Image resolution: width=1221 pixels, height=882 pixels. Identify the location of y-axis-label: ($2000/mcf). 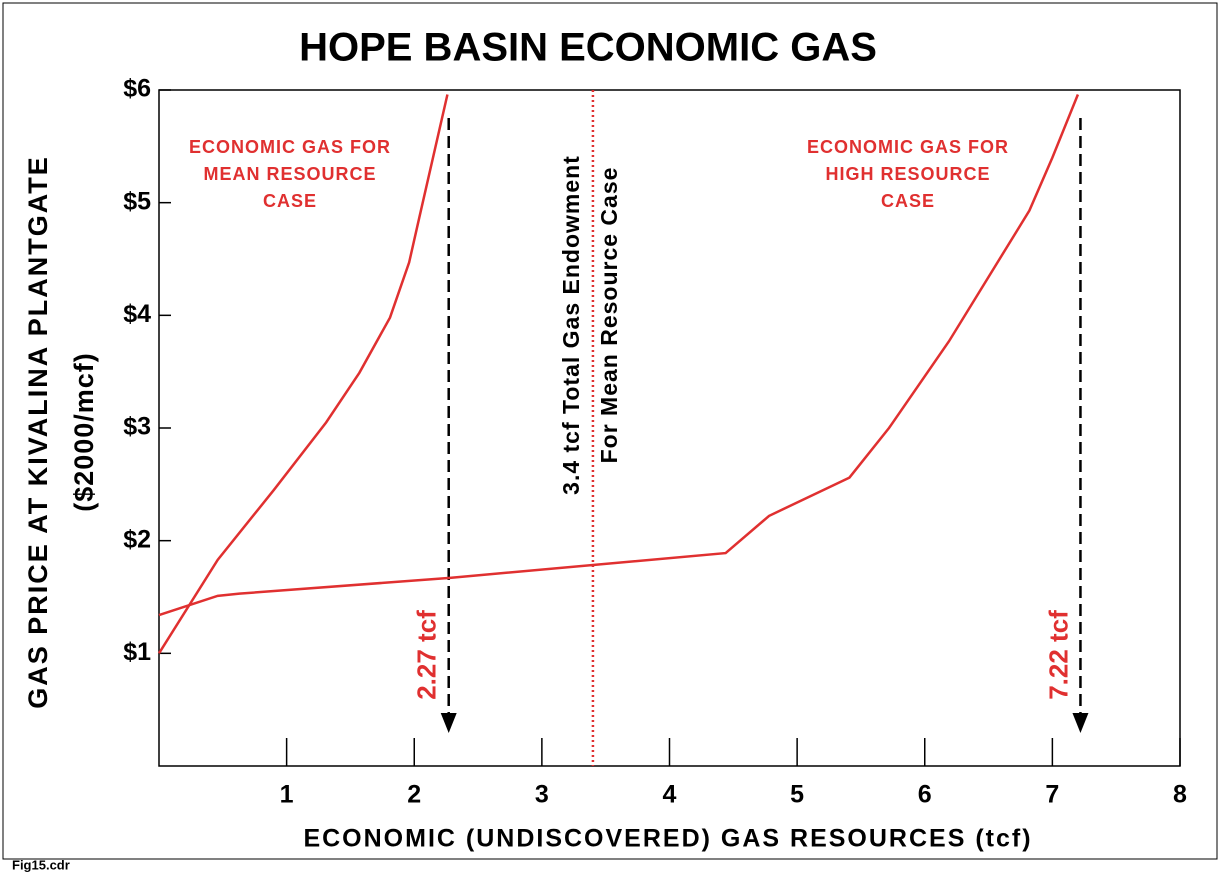
(84, 432).